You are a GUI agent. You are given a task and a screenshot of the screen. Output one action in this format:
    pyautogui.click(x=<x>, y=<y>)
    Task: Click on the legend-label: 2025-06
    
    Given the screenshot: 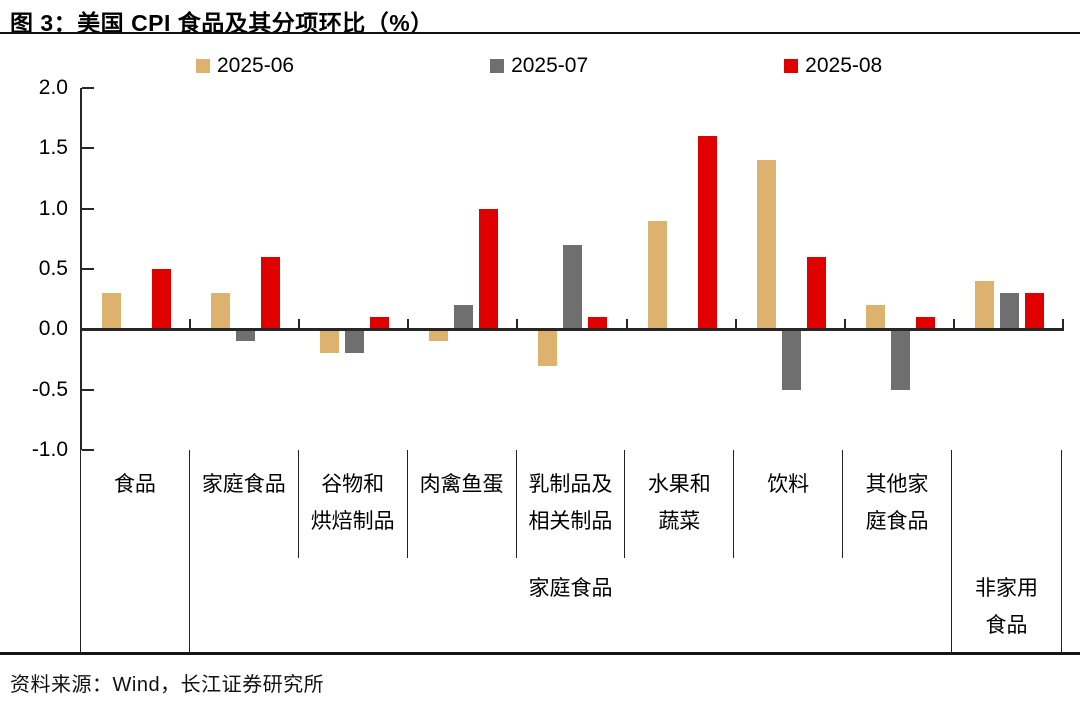 What is the action you would take?
    pyautogui.click(x=256, y=65)
    